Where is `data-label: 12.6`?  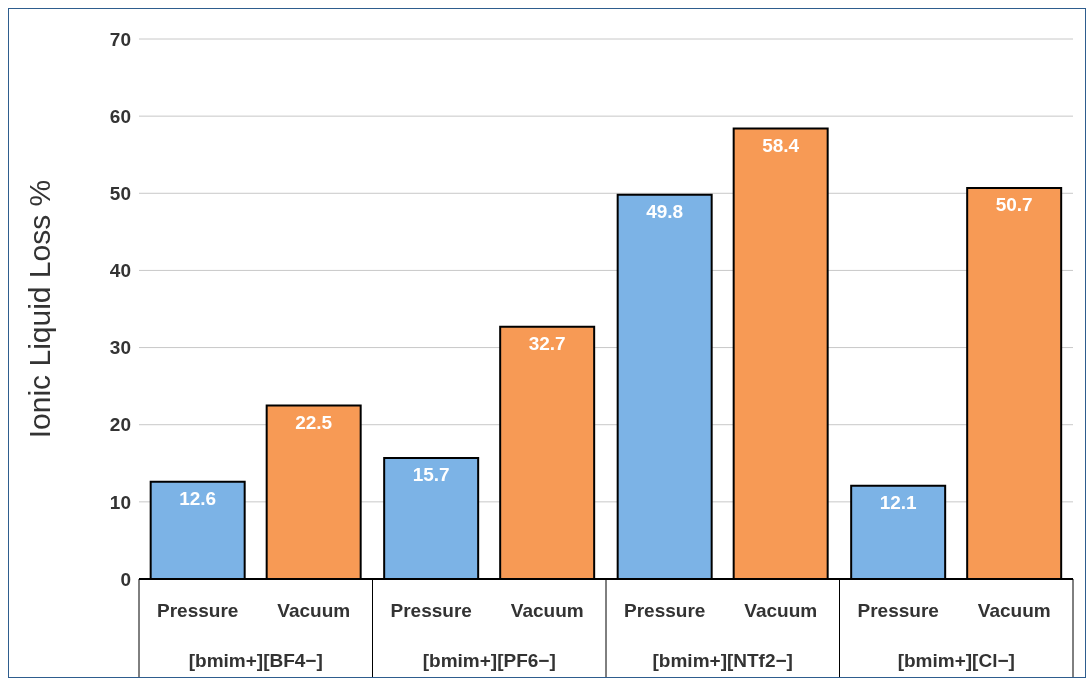 data-label: 12.6 is located at coordinates (198, 499).